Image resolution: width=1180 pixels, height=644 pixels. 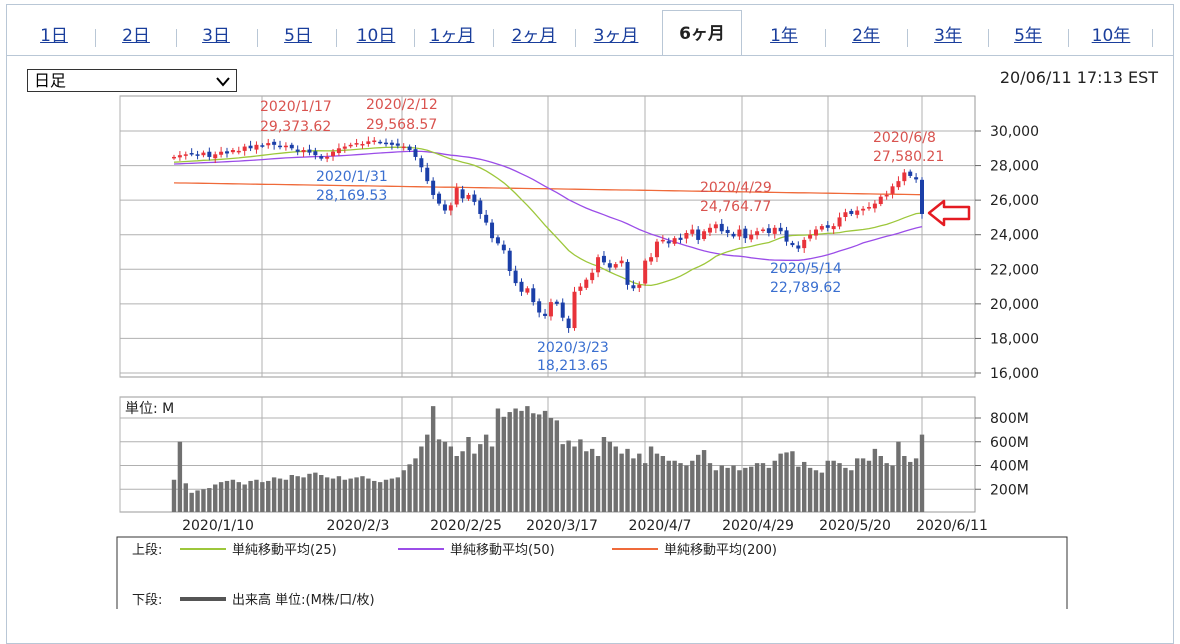 I want to click on period-select-value: 日足, so click(x=50, y=80).